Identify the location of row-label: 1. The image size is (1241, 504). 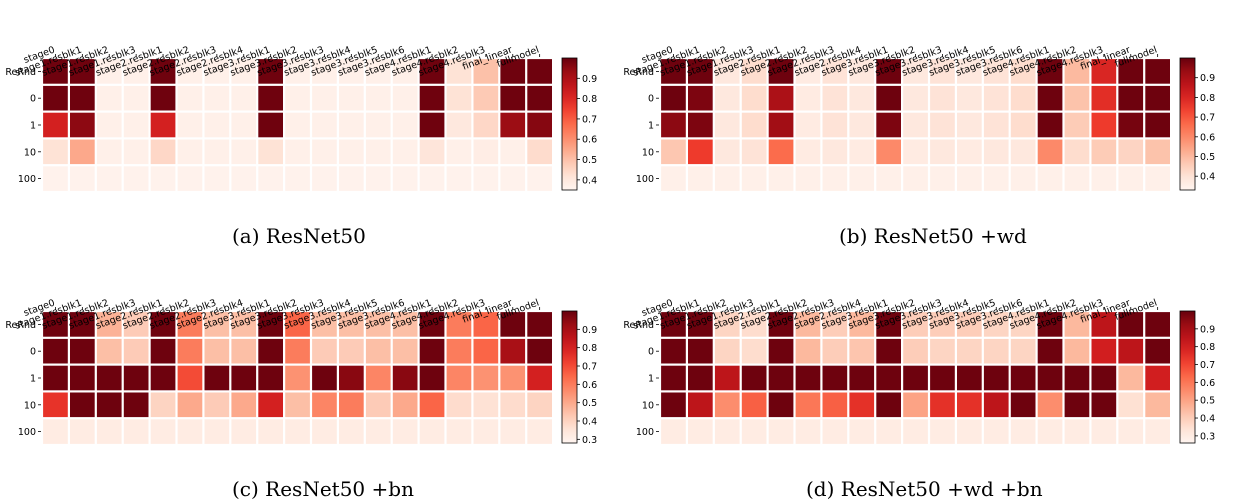
(651, 379).